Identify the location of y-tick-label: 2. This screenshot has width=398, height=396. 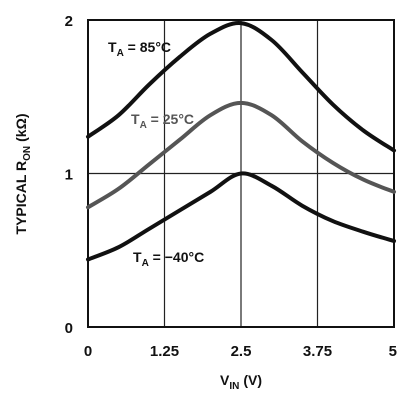
(69, 21).